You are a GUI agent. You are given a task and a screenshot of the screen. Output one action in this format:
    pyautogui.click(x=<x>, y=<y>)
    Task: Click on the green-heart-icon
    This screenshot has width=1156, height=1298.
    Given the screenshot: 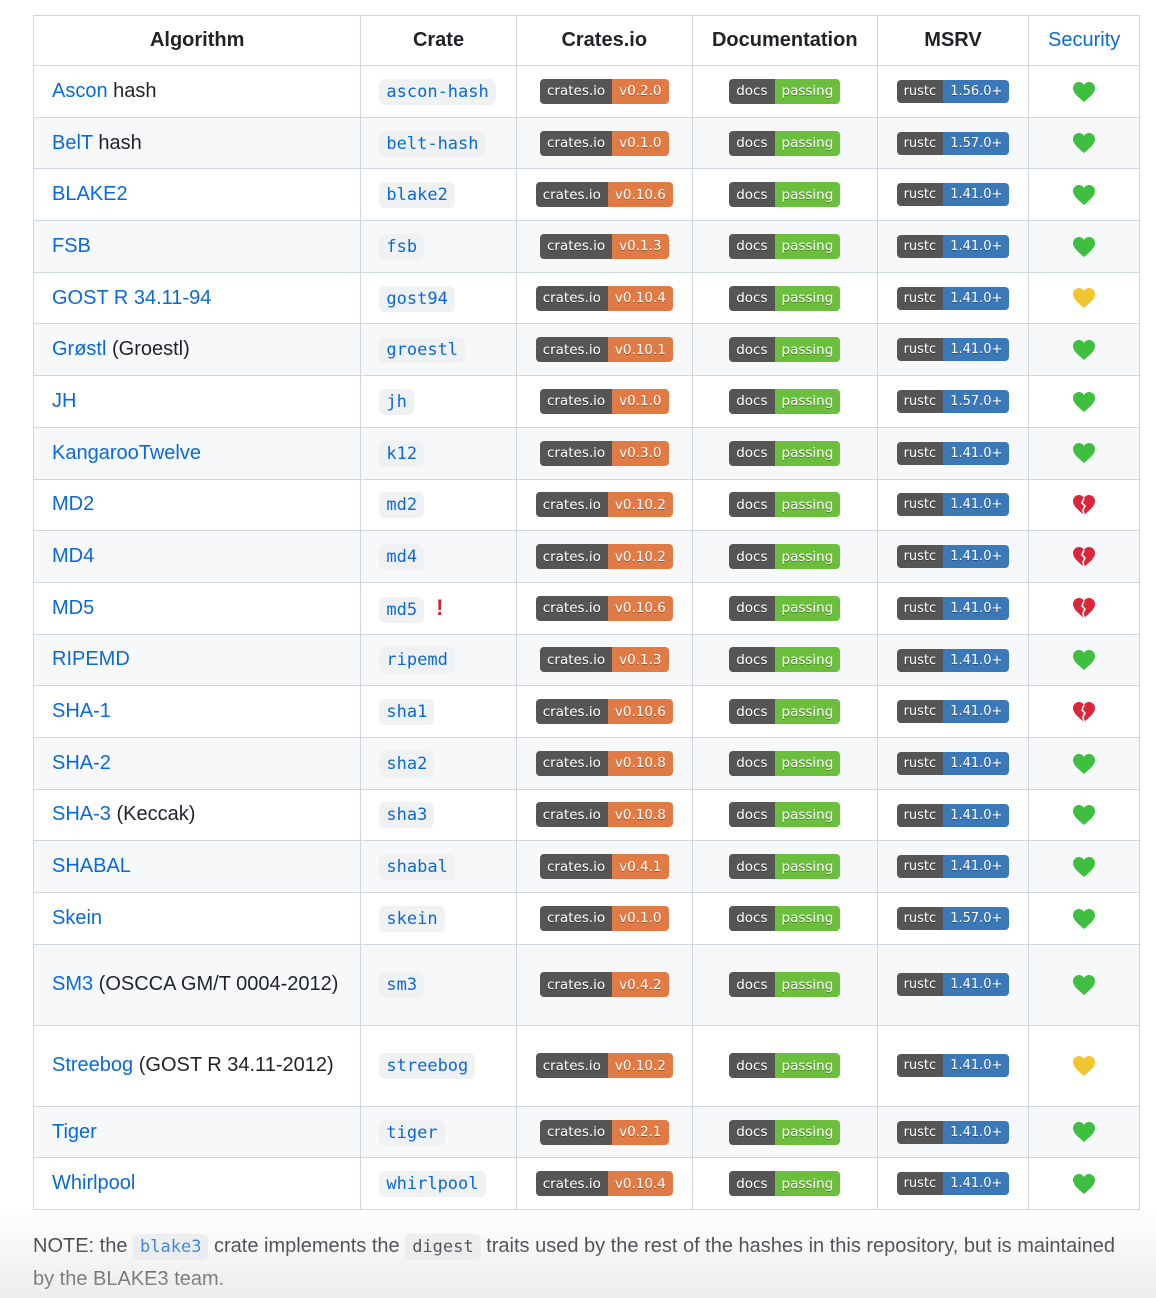 What is the action you would take?
    pyautogui.click(x=1084, y=918)
    